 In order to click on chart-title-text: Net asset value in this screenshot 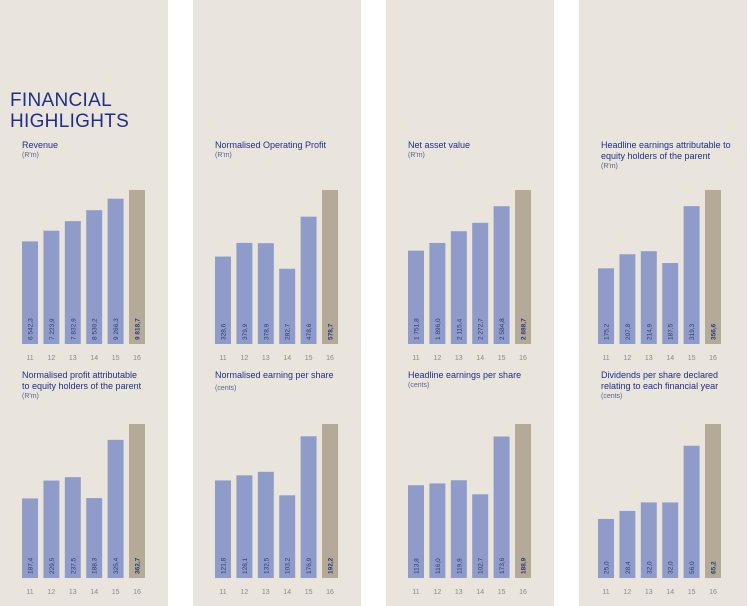, I will do `click(439, 145)`.